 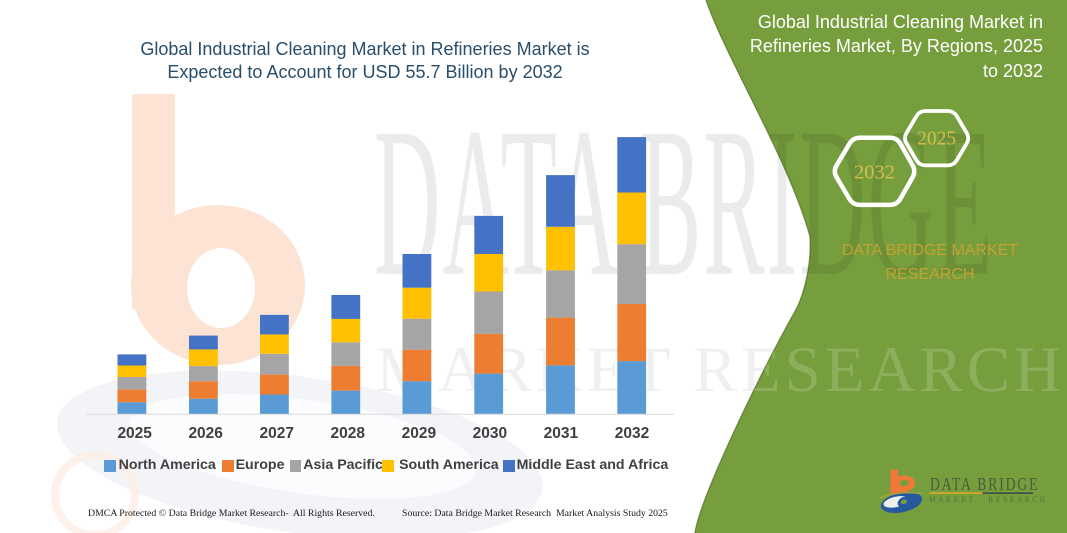 I want to click on svg-text: 2032, so click(x=874, y=173).